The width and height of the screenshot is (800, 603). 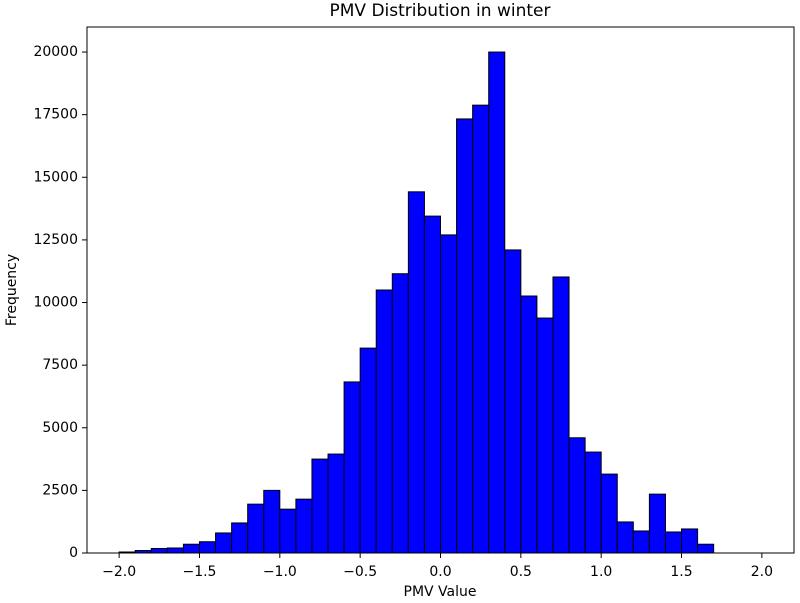 What do you see at coordinates (199, 572) in the screenshot?
I see `x-tick-label: −1.5` at bounding box center [199, 572].